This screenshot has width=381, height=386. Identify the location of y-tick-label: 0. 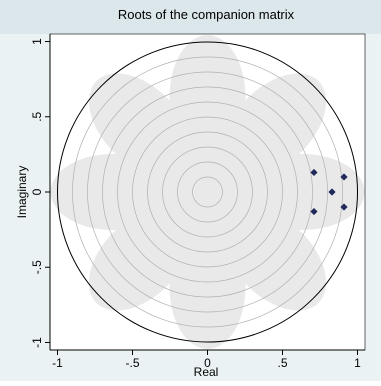
(37, 191).